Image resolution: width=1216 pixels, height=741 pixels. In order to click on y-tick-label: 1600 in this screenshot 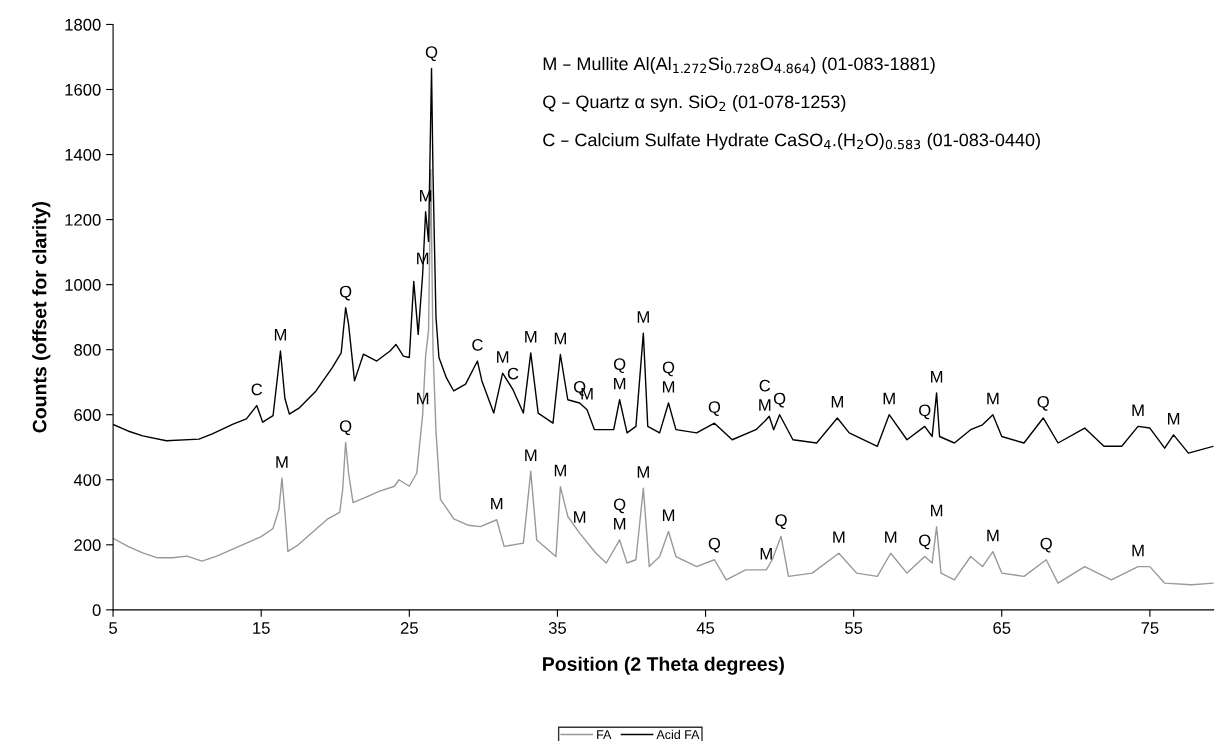, I will do `click(83, 89)`.